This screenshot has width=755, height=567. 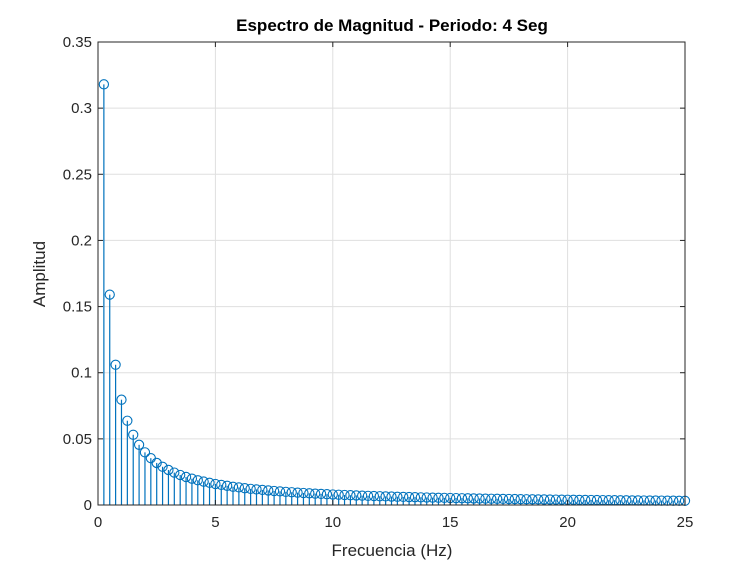 What do you see at coordinates (98, 522) in the screenshot?
I see `x-tick-label: 0` at bounding box center [98, 522].